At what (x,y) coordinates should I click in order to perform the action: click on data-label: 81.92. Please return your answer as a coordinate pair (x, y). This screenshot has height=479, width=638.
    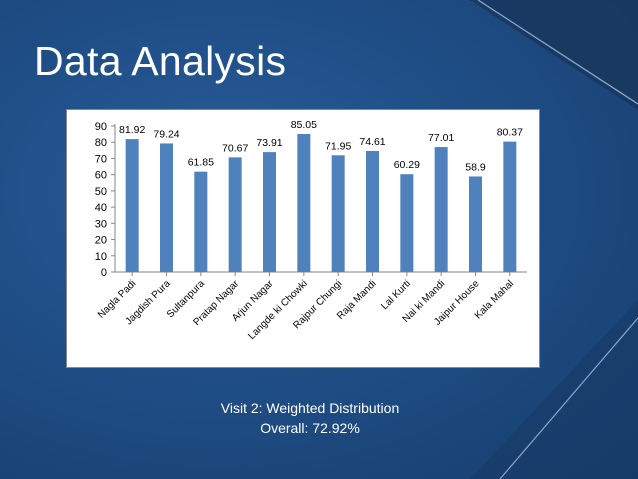
    Looking at the image, I should click on (132, 130).